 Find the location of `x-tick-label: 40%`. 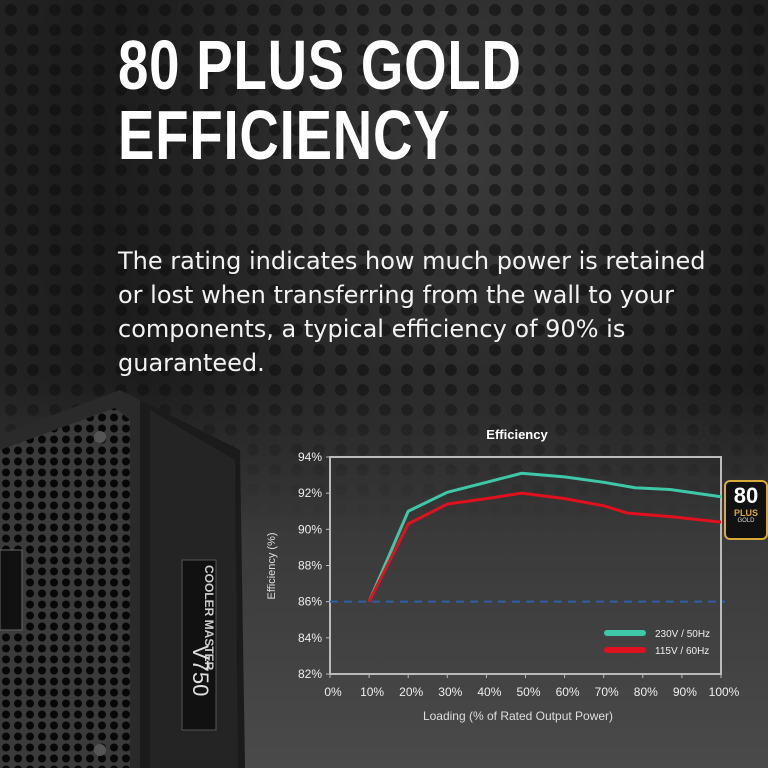

x-tick-label: 40% is located at coordinates (489, 692).